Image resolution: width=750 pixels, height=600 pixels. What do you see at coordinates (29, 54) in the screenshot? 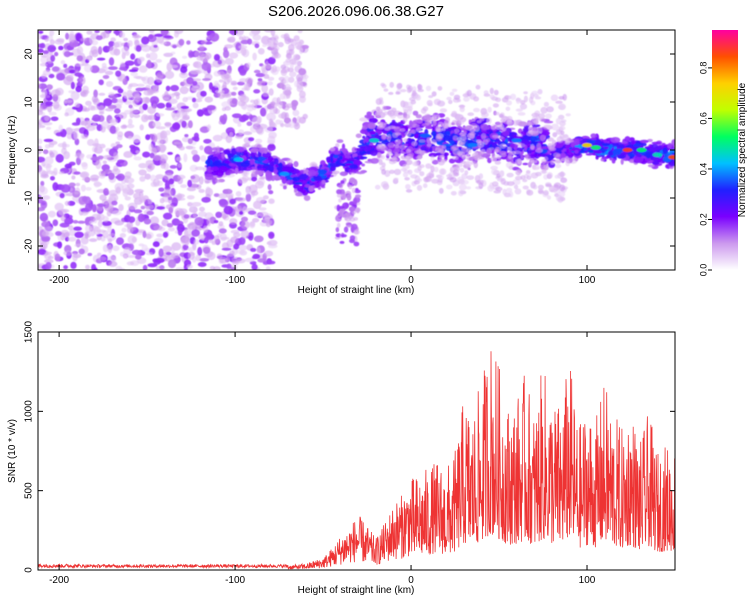
I see `y-tick-label: 20` at bounding box center [29, 54].